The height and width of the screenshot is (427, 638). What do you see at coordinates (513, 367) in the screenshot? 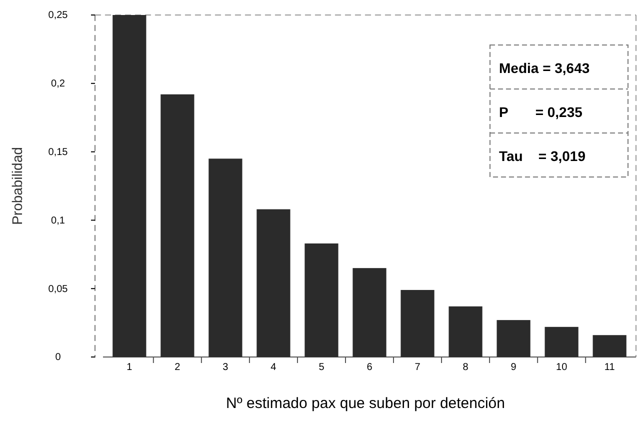
I see `x-tick-label: 9` at bounding box center [513, 367].